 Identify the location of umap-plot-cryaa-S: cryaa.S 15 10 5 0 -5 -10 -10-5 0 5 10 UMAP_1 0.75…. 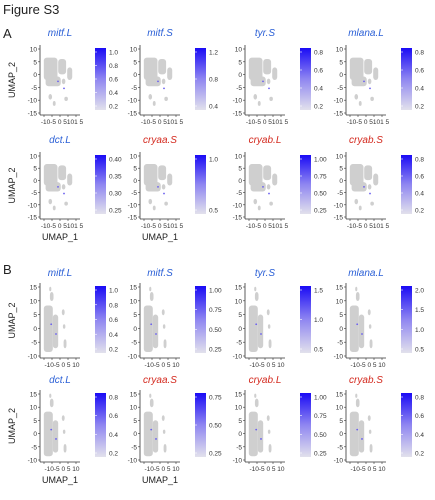
(175, 430).